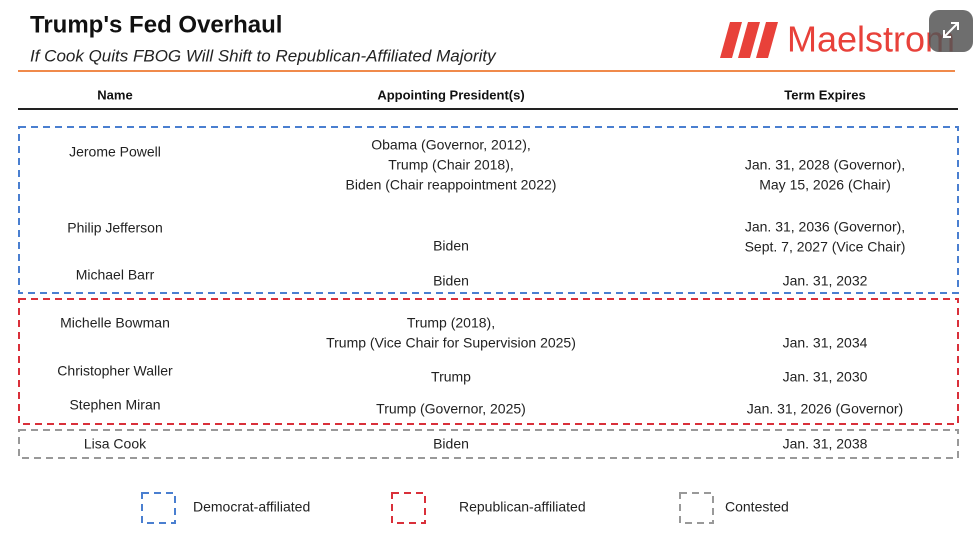 The width and height of the screenshot is (975, 534). What do you see at coordinates (451, 377) in the screenshot?
I see `cell-text: Trump` at bounding box center [451, 377].